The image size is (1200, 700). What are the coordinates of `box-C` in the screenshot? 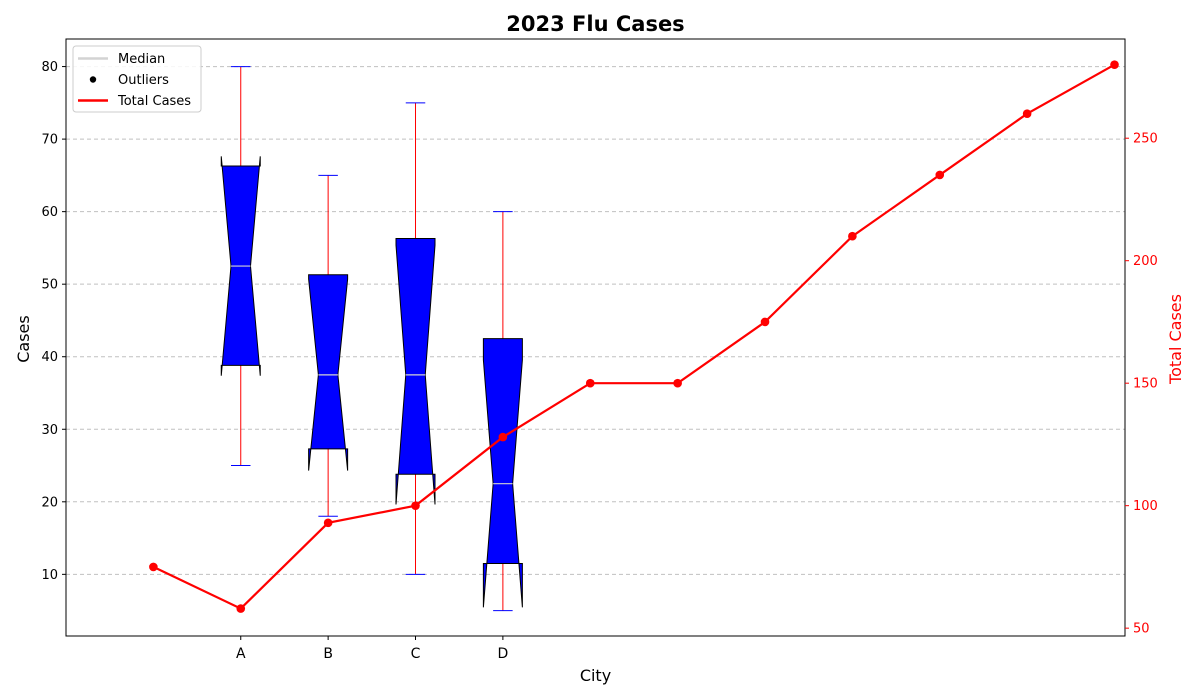 It's located at (415, 338).